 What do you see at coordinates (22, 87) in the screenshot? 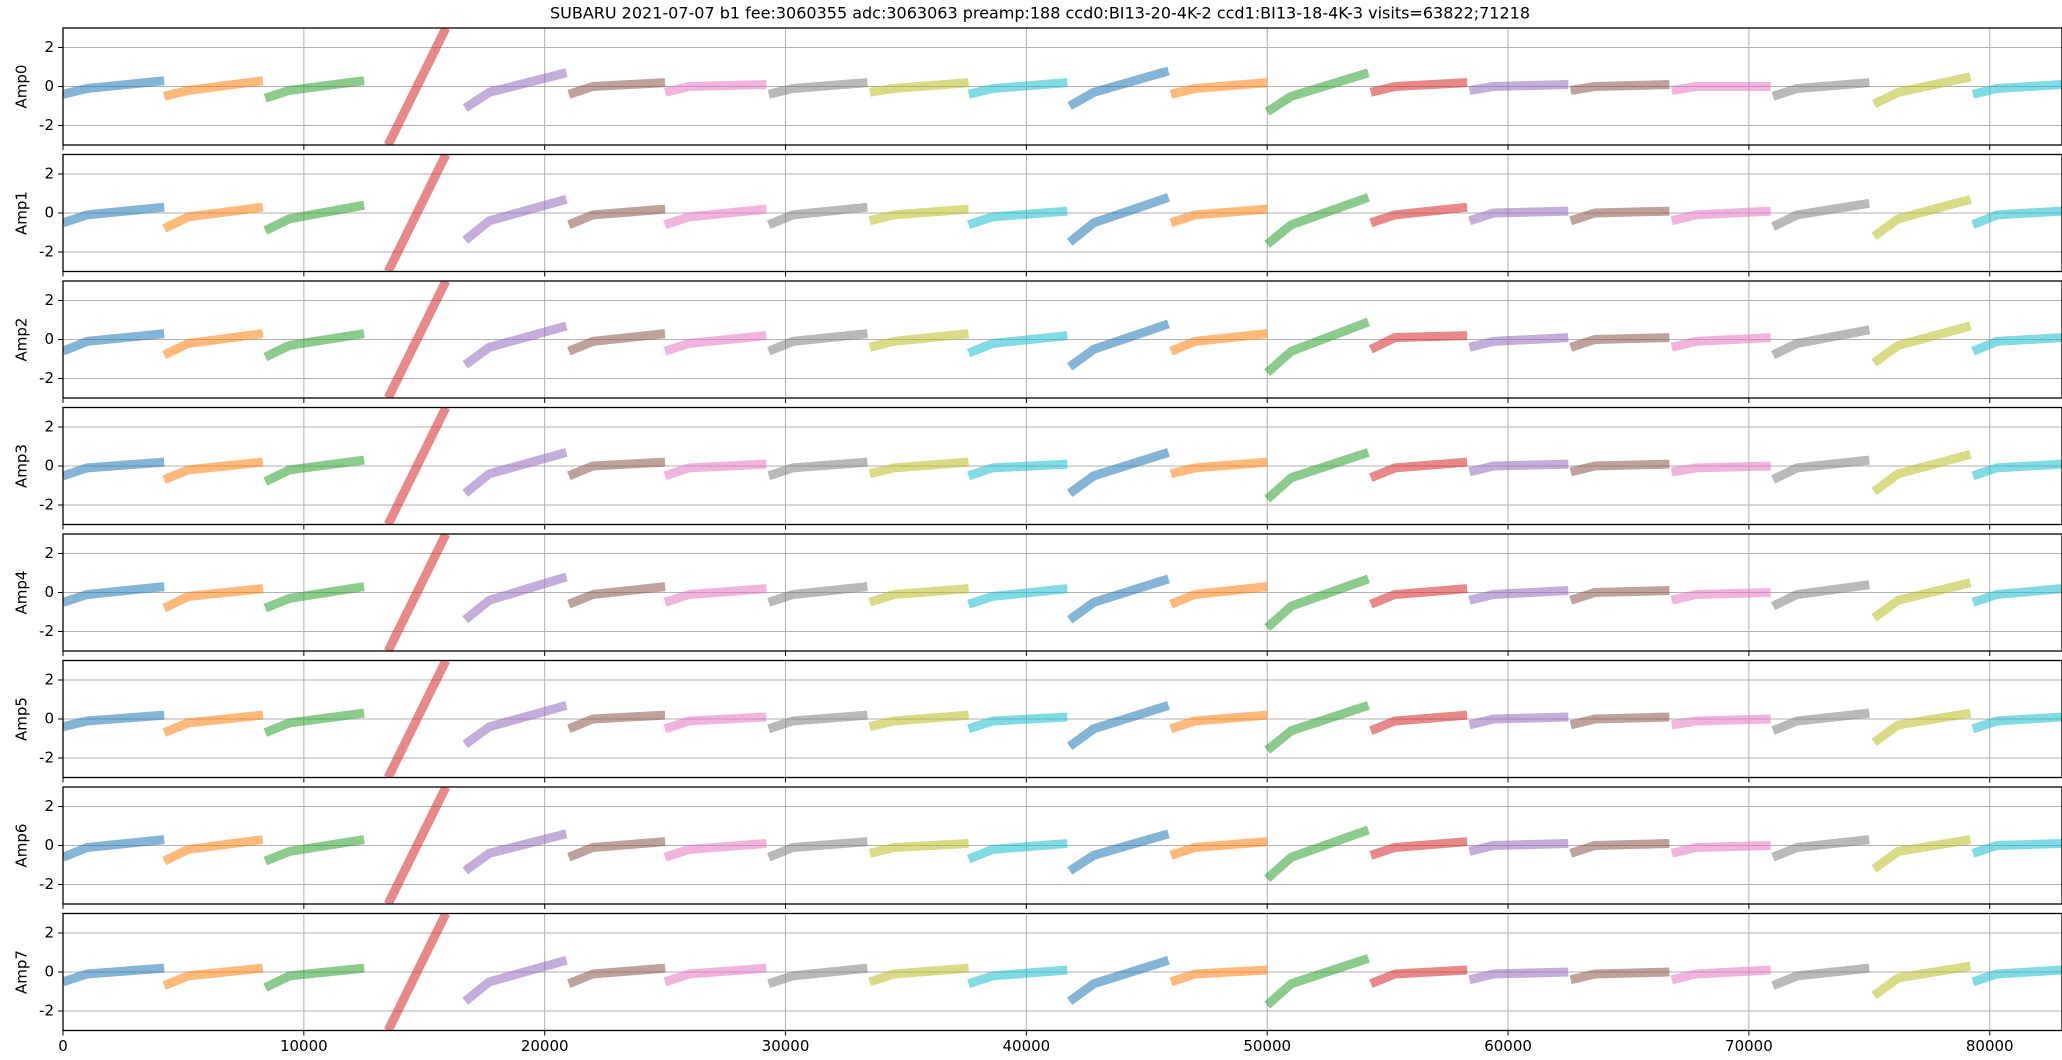
I see `y-axis-label: Amp0` at bounding box center [22, 87].